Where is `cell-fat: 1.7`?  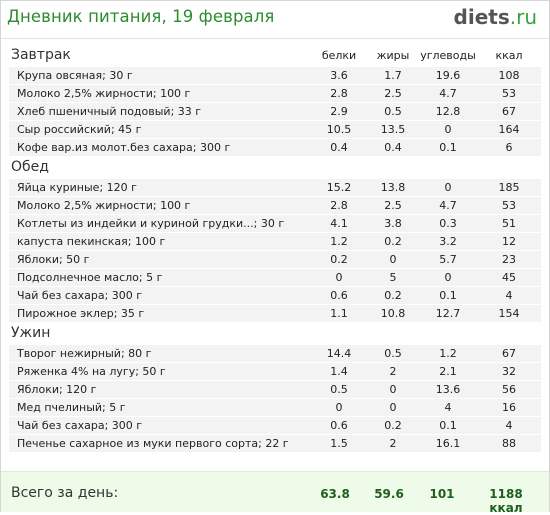 cell-fat: 1.7 is located at coordinates (393, 75).